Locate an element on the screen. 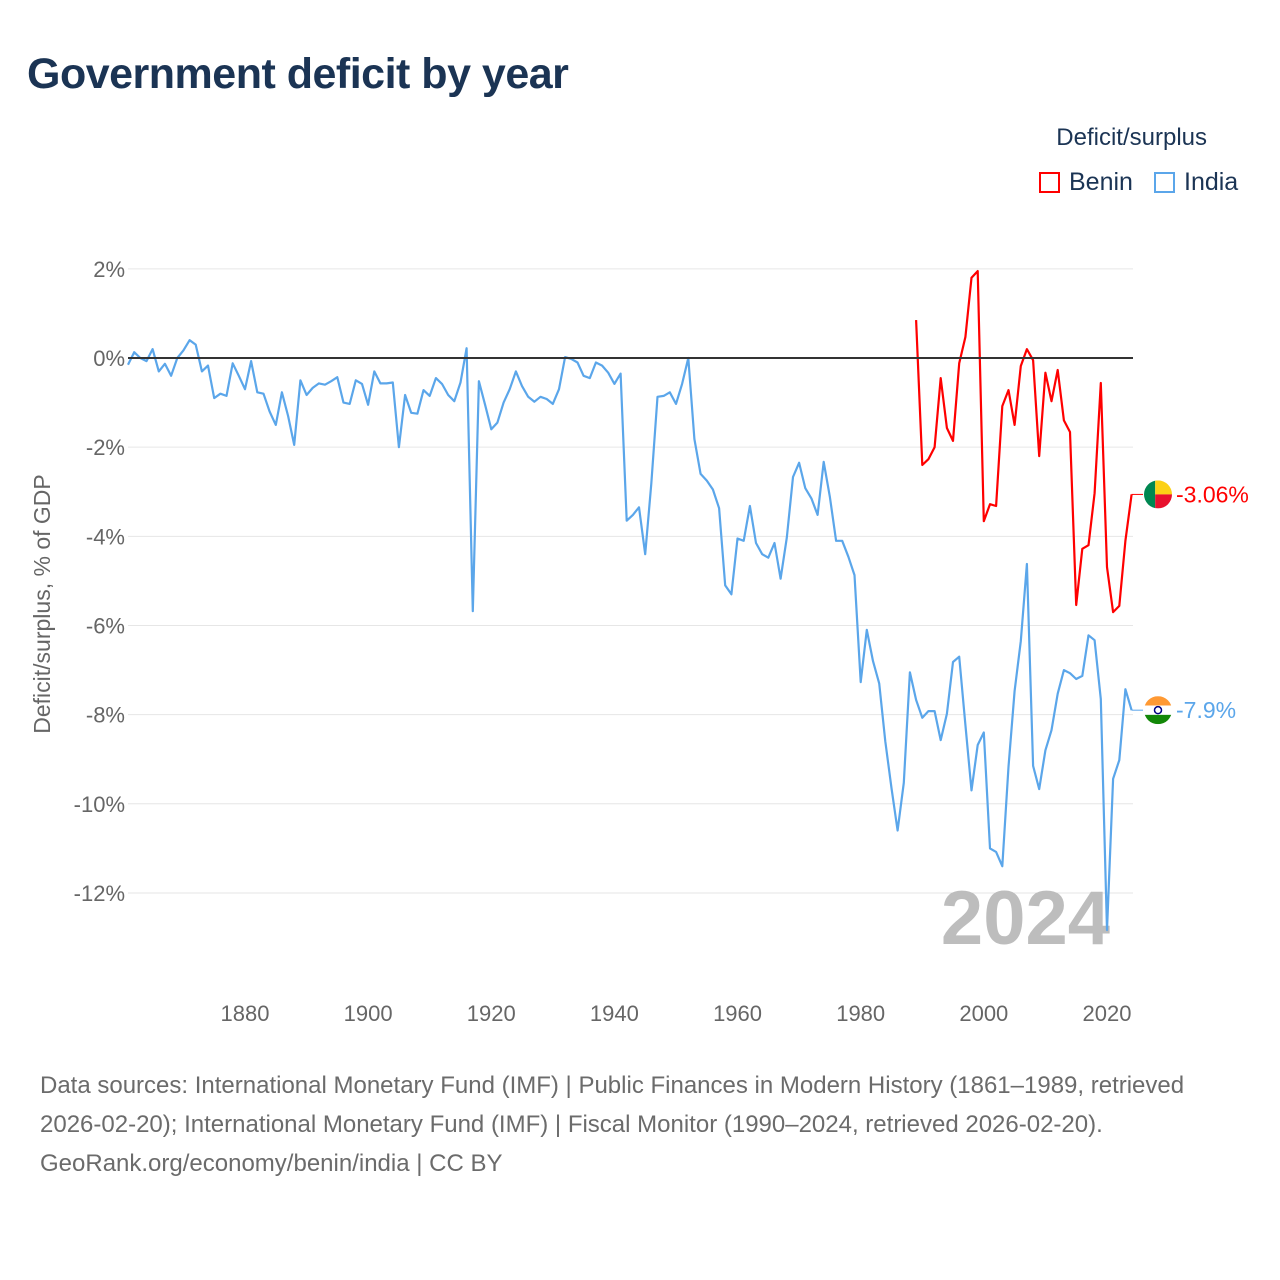 Image resolution: width=1280 pixels, height=1280 pixels. y-tick-label: -4% is located at coordinates (105, 536).